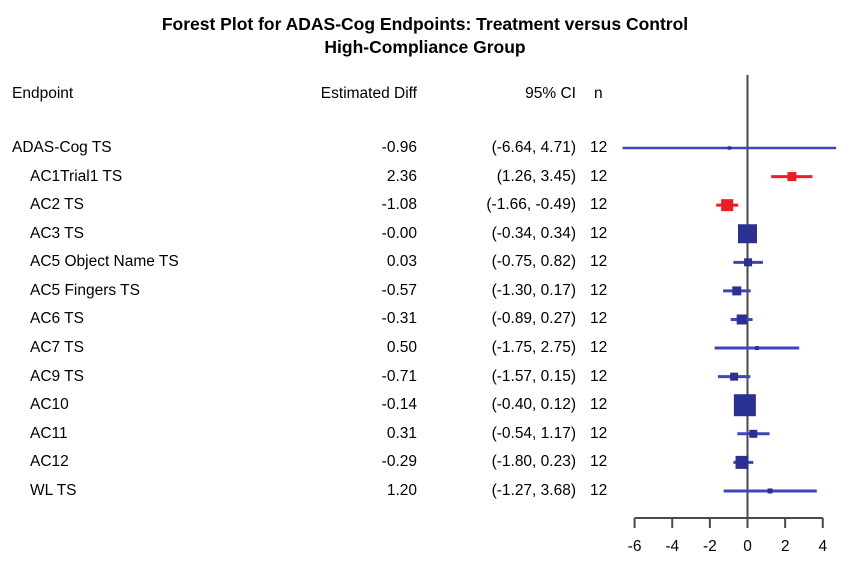 This screenshot has height=569, width=850. Describe the element at coordinates (57, 318) in the screenshot. I see `endpoint-label: AC6 TS` at that location.